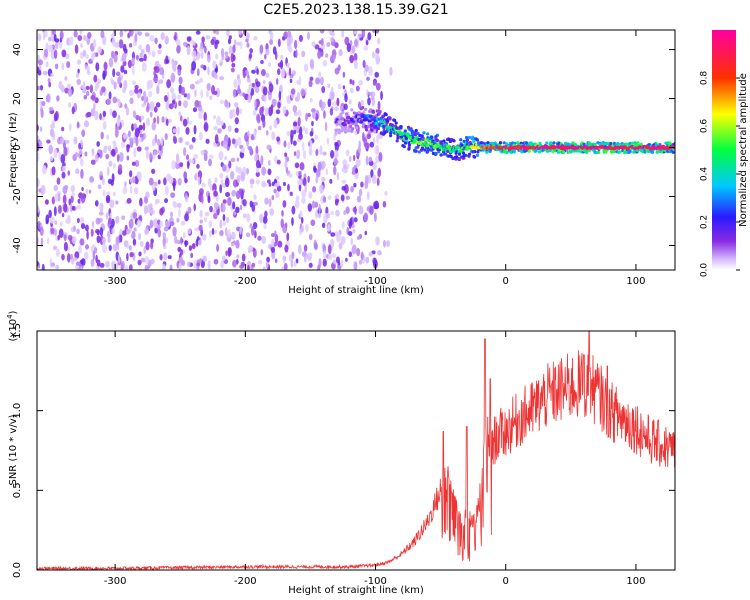 This screenshot has height=600, width=750. Describe the element at coordinates (115, 581) in the screenshot. I see `snr-xtick-label: -300` at that location.